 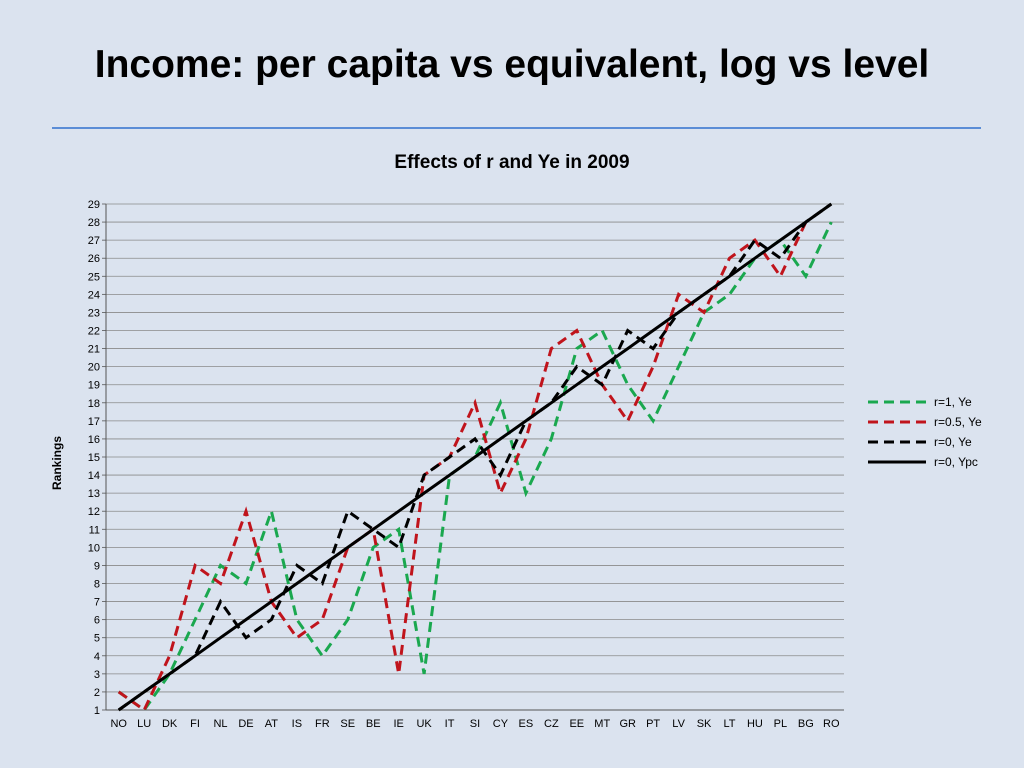 I want to click on x-tick-label: DK, so click(x=170, y=724).